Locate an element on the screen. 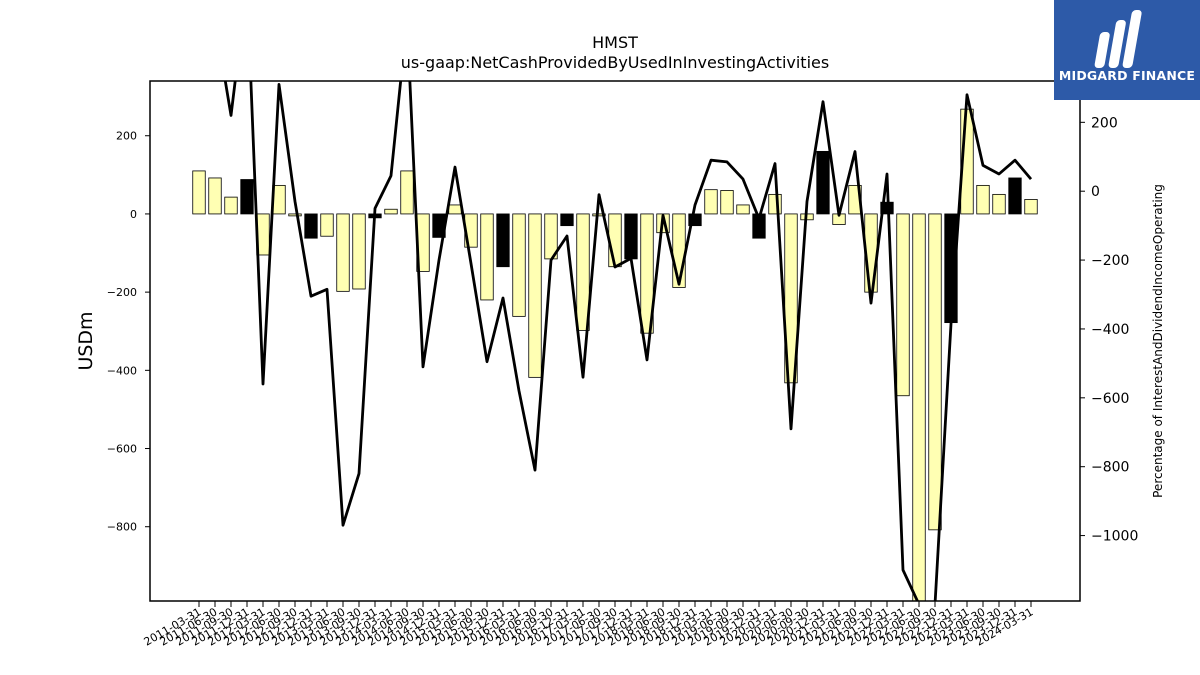 Image resolution: width=1200 pixels, height=675 pixels. logo-mark-icon is located at coordinates (1127, 50).